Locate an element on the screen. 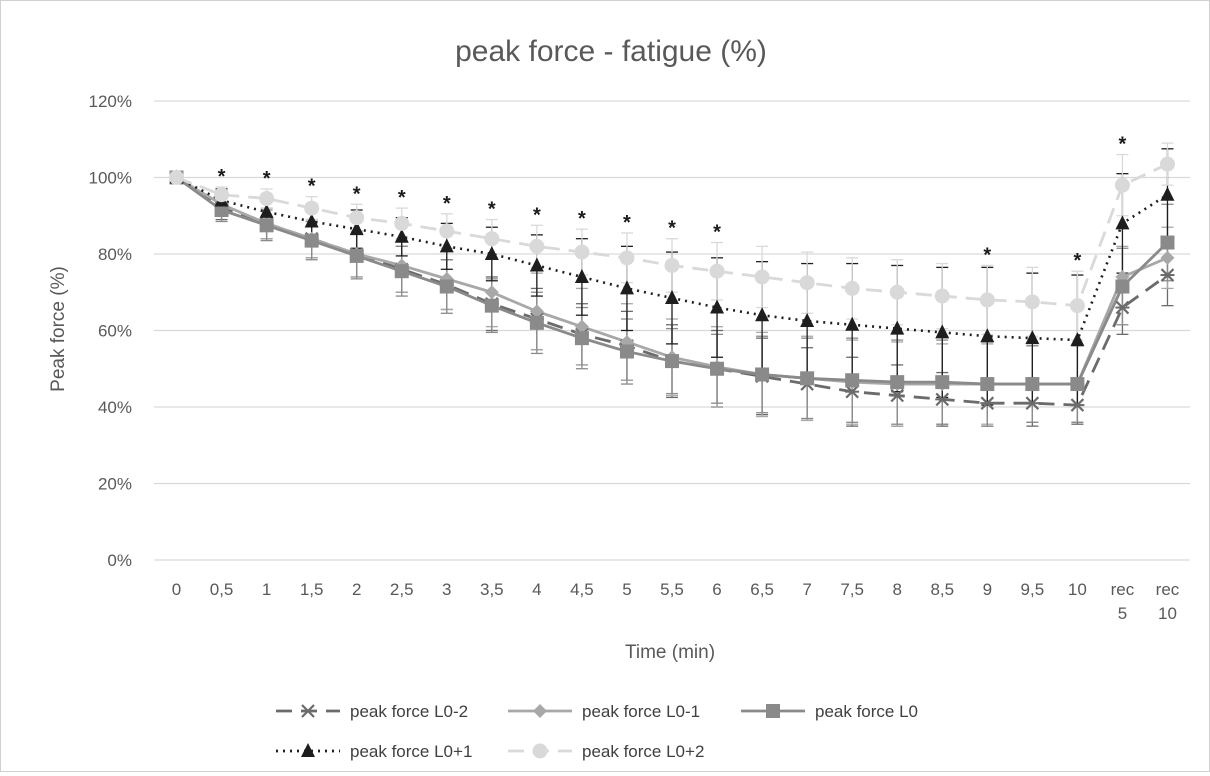 The width and height of the screenshot is (1210, 776). x-tick-label: 4,5 is located at coordinates (582, 589).